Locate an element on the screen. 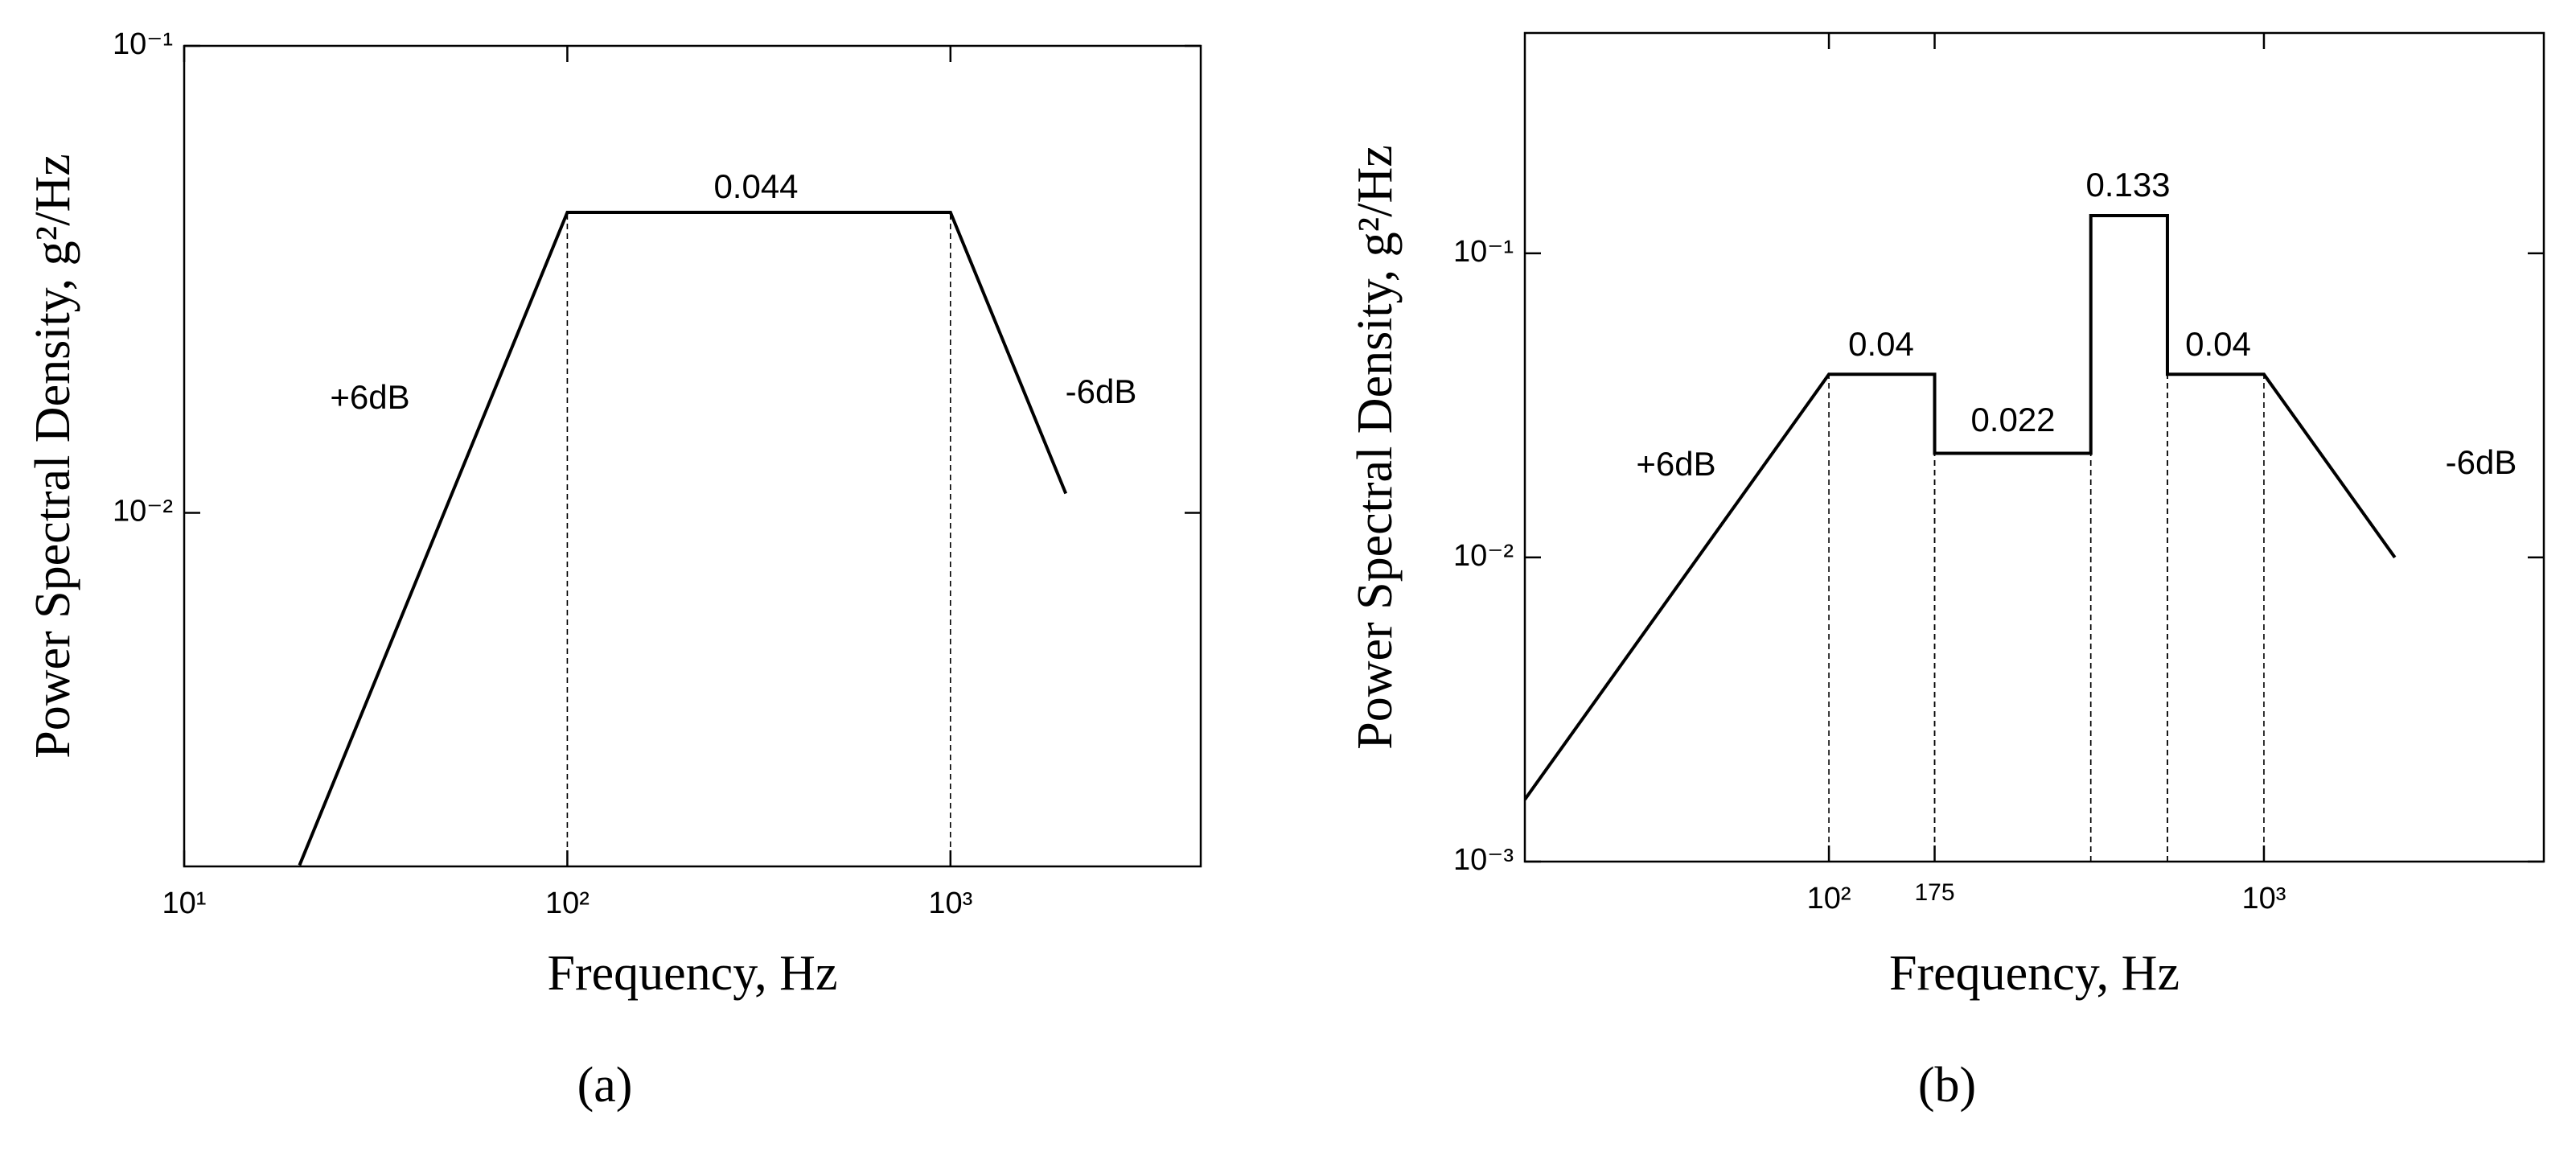 This screenshot has width=2576, height=1152. x-tick-label: 10¹ is located at coordinates (184, 904).